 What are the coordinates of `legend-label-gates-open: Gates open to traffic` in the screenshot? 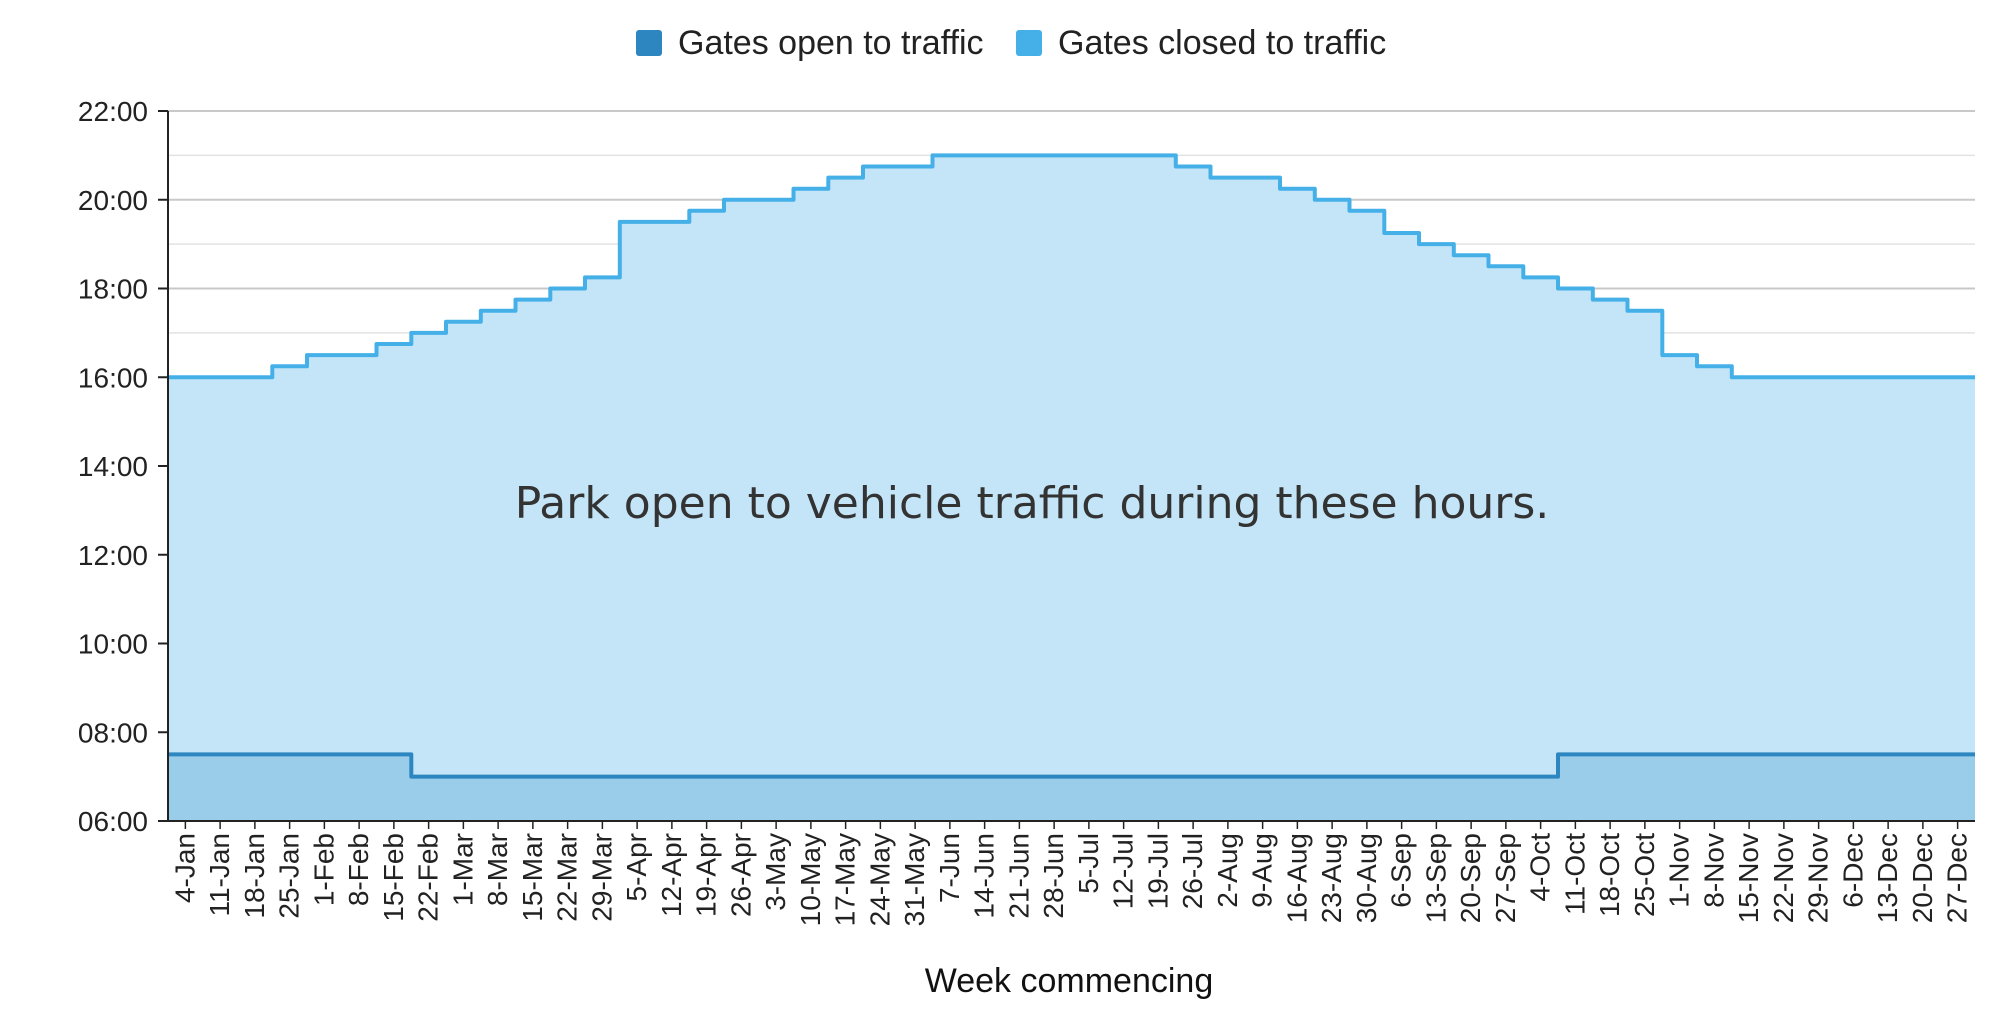 It's located at (831, 43).